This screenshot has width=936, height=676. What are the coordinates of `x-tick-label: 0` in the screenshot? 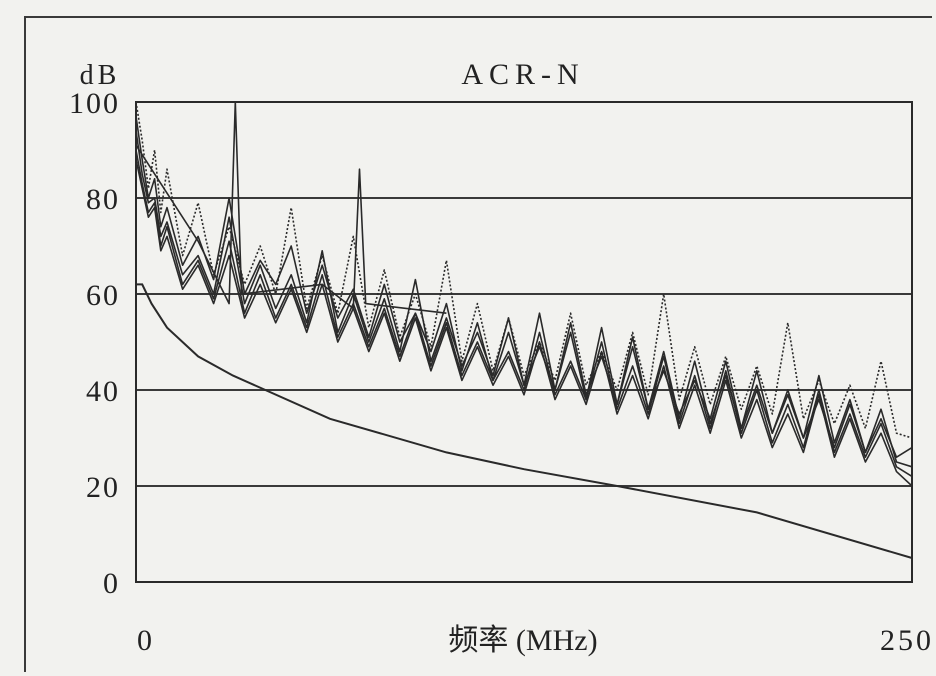 It's located at (146, 640).